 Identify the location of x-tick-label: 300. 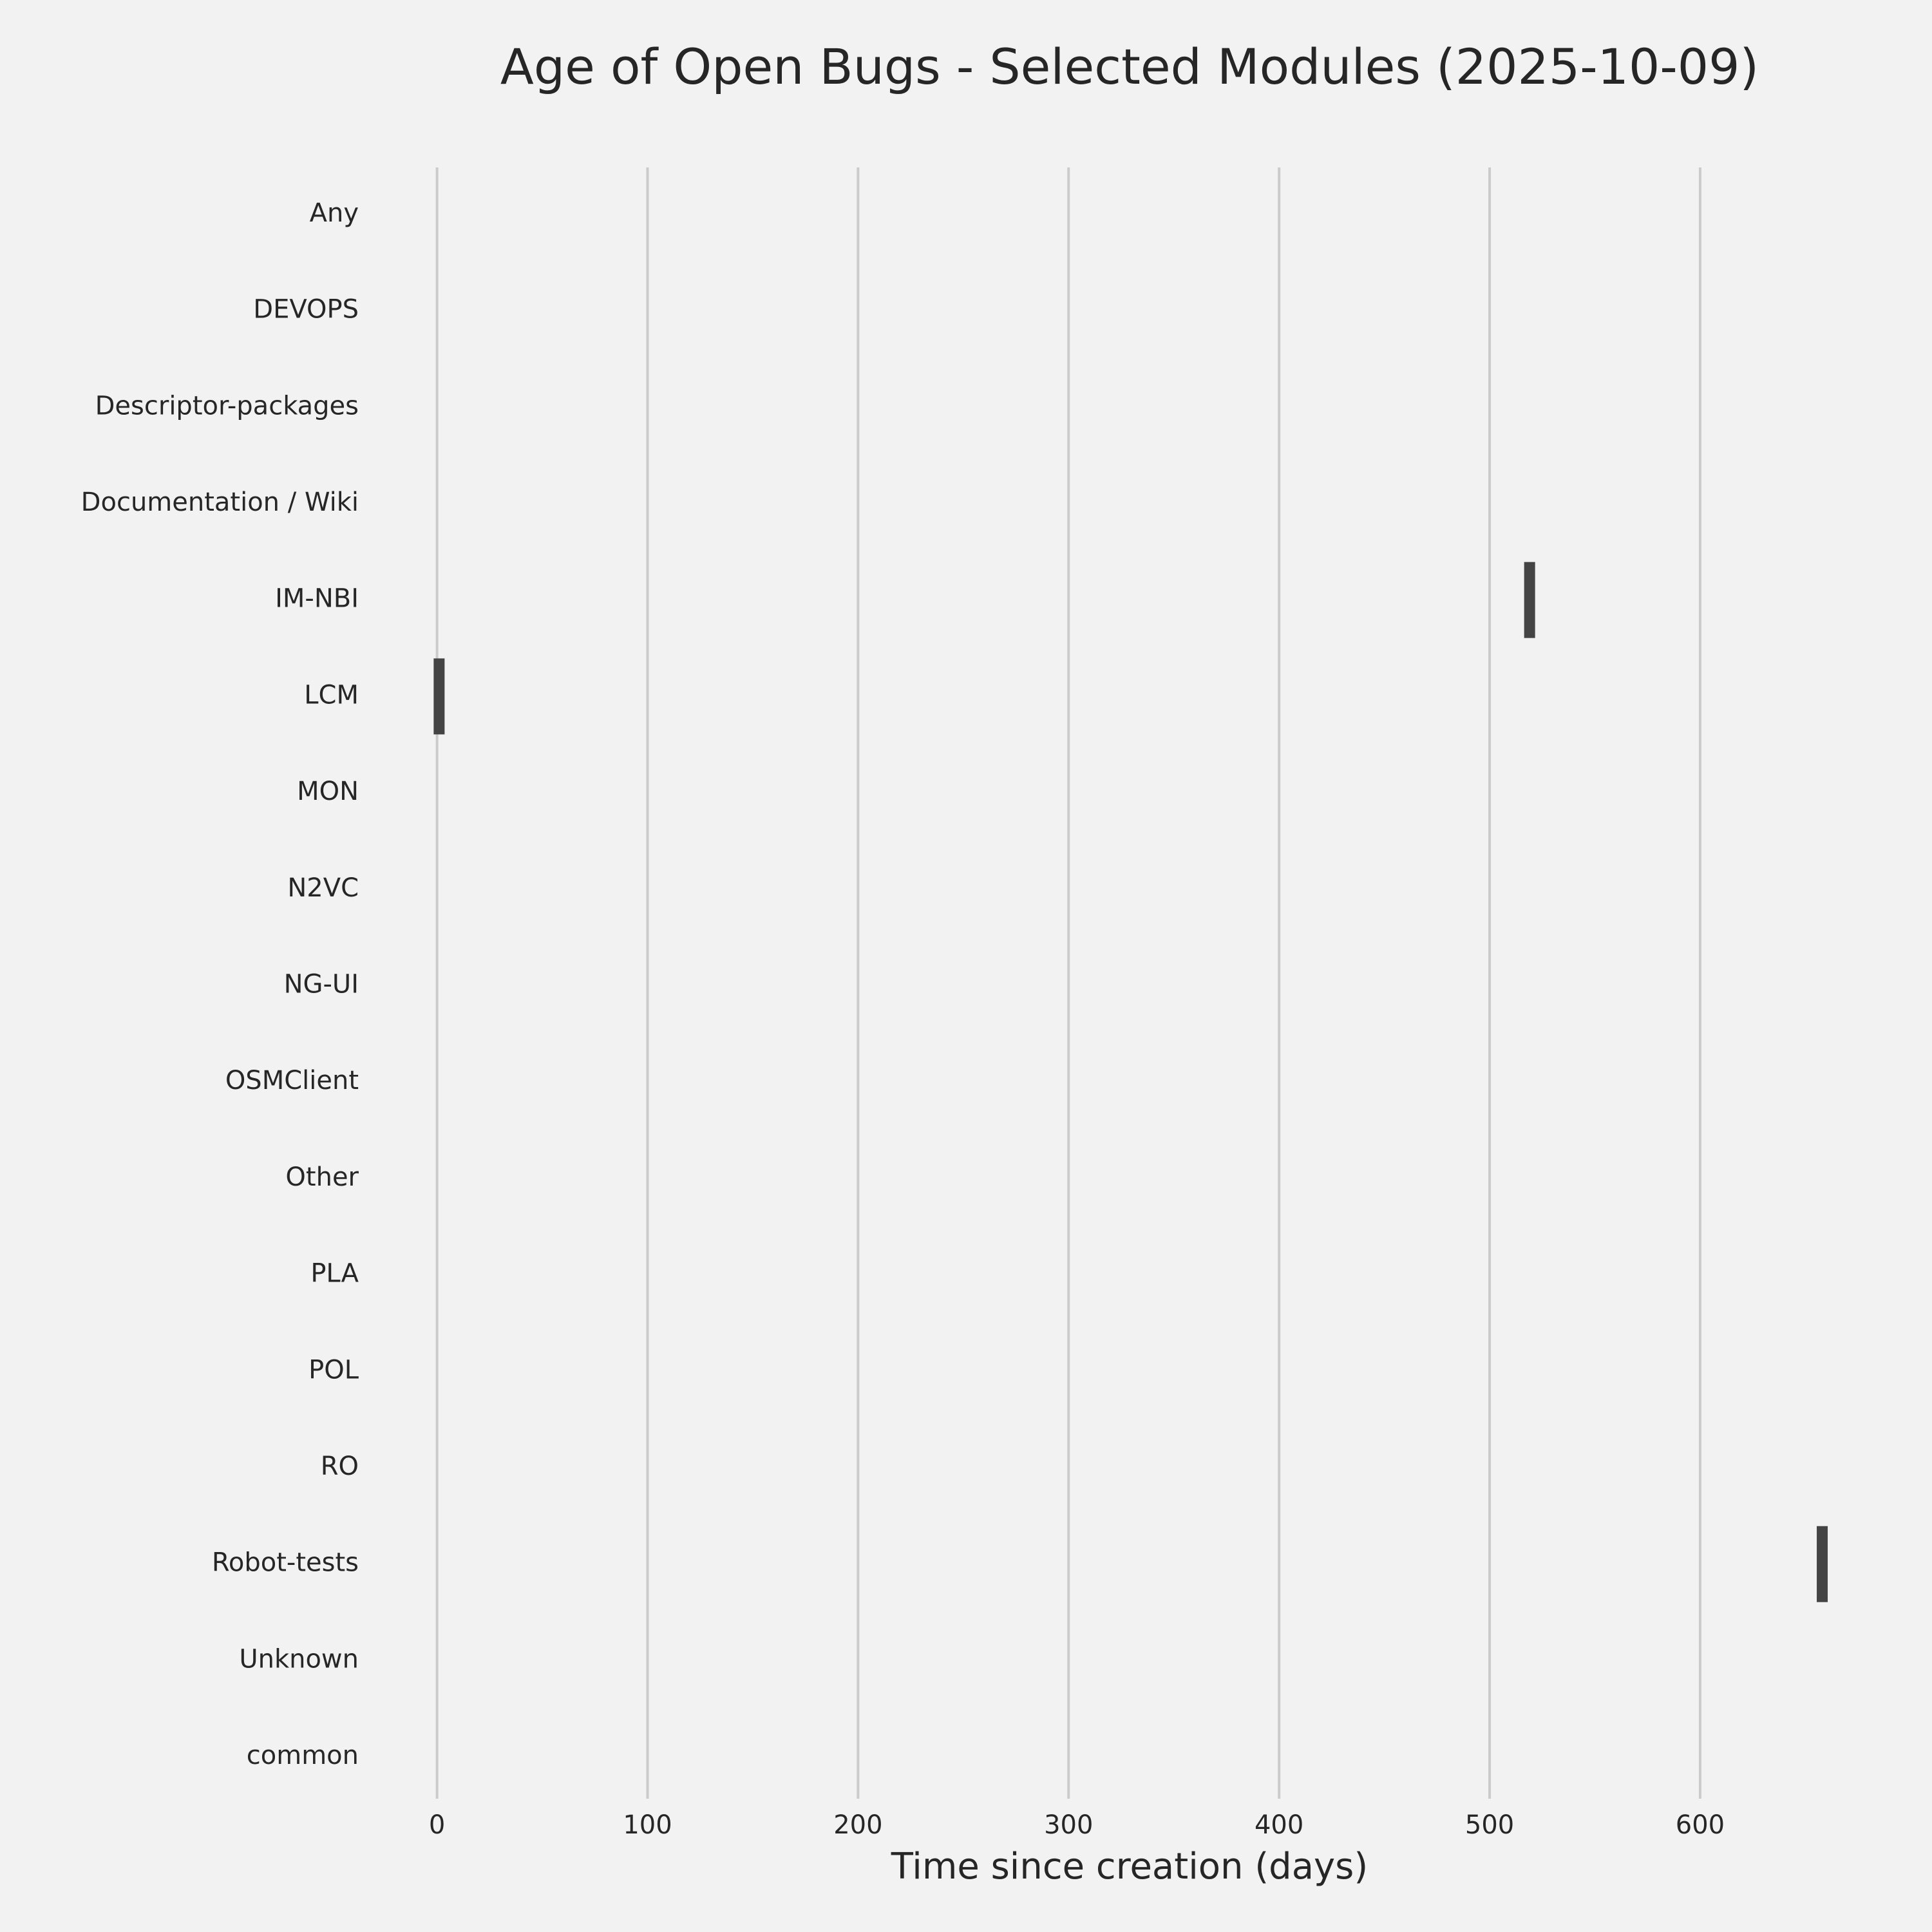
(1068, 1825).